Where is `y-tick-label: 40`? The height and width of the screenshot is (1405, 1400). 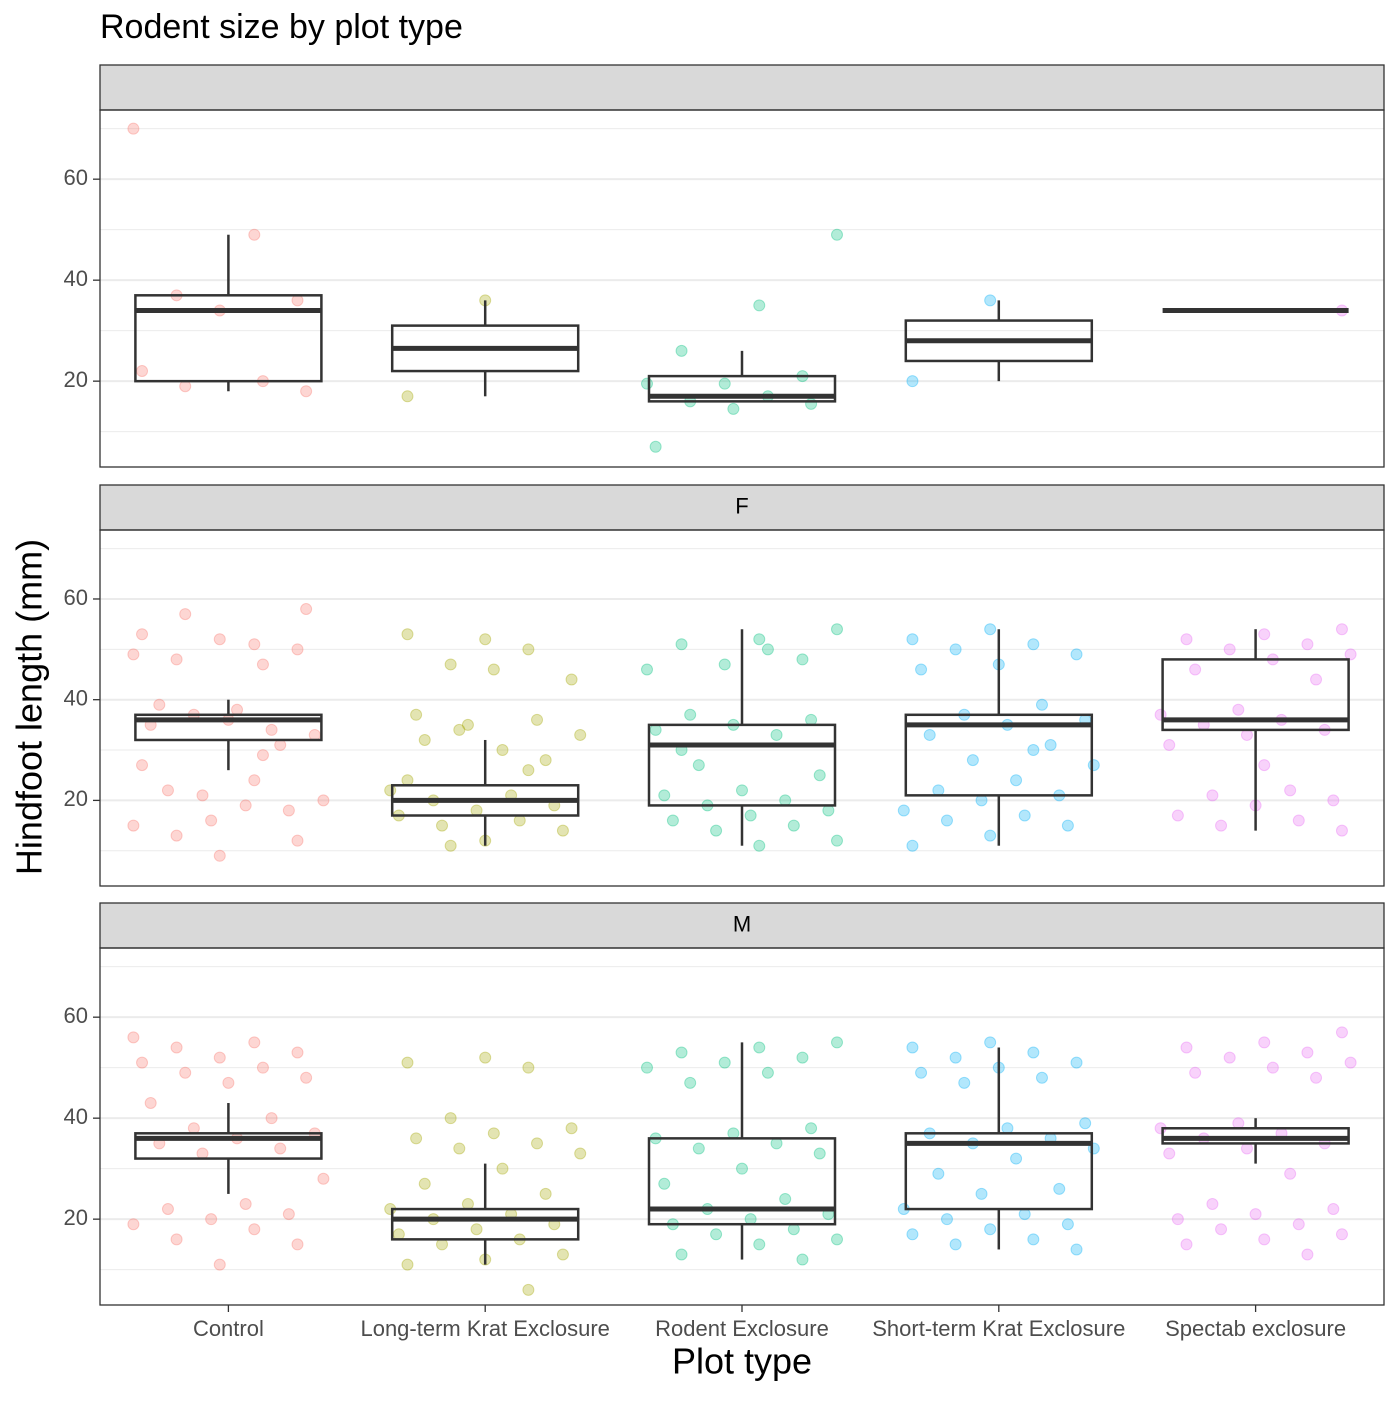 y-tick-label: 40 is located at coordinates (76, 698).